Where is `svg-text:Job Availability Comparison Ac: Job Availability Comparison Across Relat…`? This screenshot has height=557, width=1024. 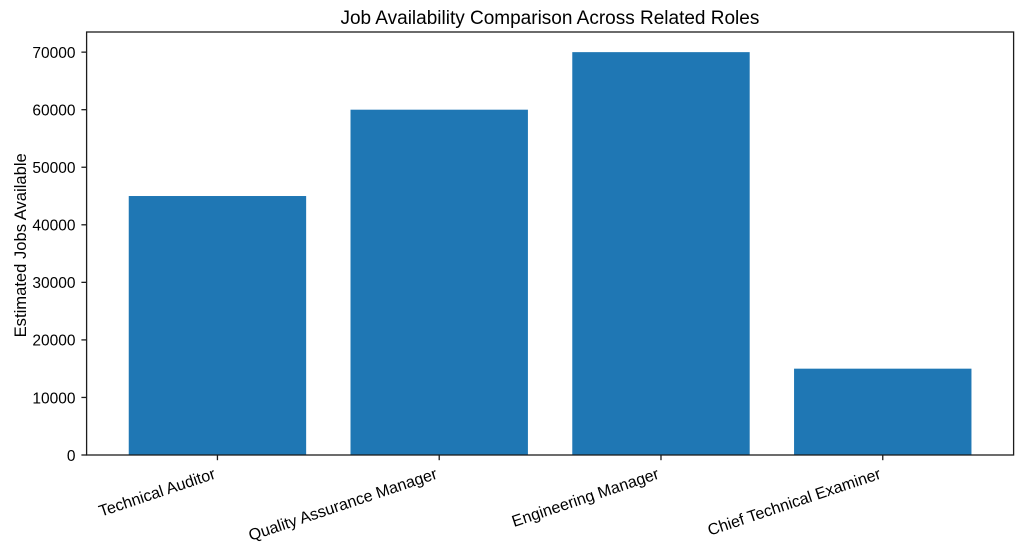
svg-text:Job Availability Comparison Ac: Job Availability Comparison Across Relat… is located at coordinates (549, 18).